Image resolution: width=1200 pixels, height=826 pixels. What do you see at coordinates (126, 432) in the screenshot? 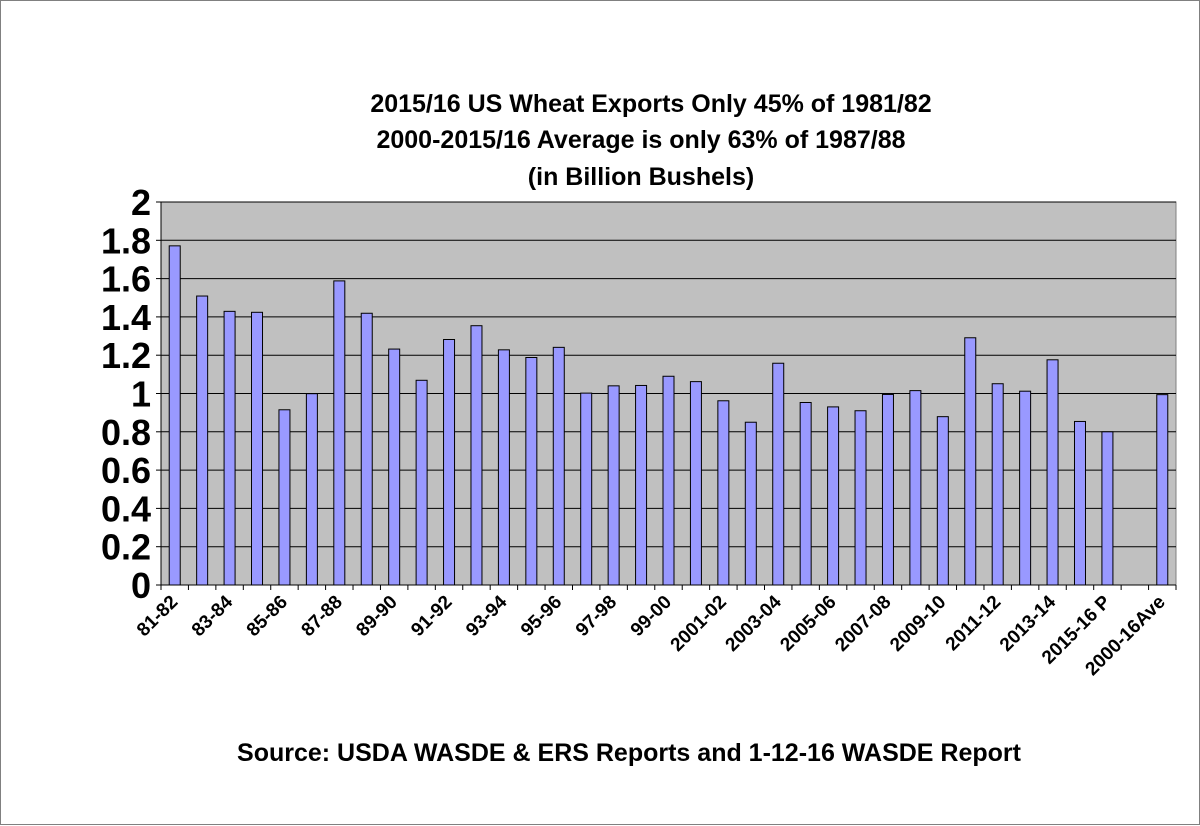
I see `y-tick-label: 0.8` at bounding box center [126, 432].